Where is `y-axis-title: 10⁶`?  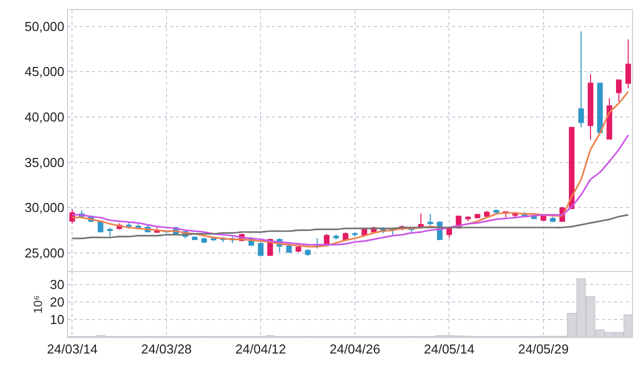
y-axis-title: 10⁶ is located at coordinates (38, 304).